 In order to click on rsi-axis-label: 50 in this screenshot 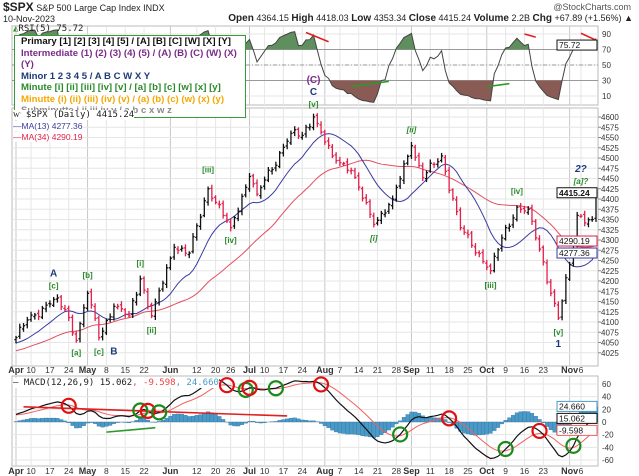, I will do `click(606, 65)`.